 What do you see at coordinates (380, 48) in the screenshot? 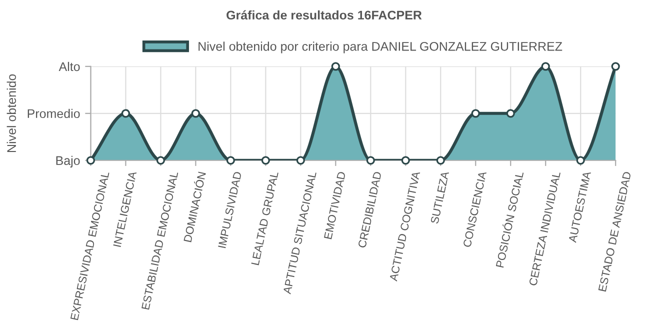
I see `legend-label: Nivel obtenido por criterio para DANIEL GONZALEZ GUTIERREZ` at bounding box center [380, 48].